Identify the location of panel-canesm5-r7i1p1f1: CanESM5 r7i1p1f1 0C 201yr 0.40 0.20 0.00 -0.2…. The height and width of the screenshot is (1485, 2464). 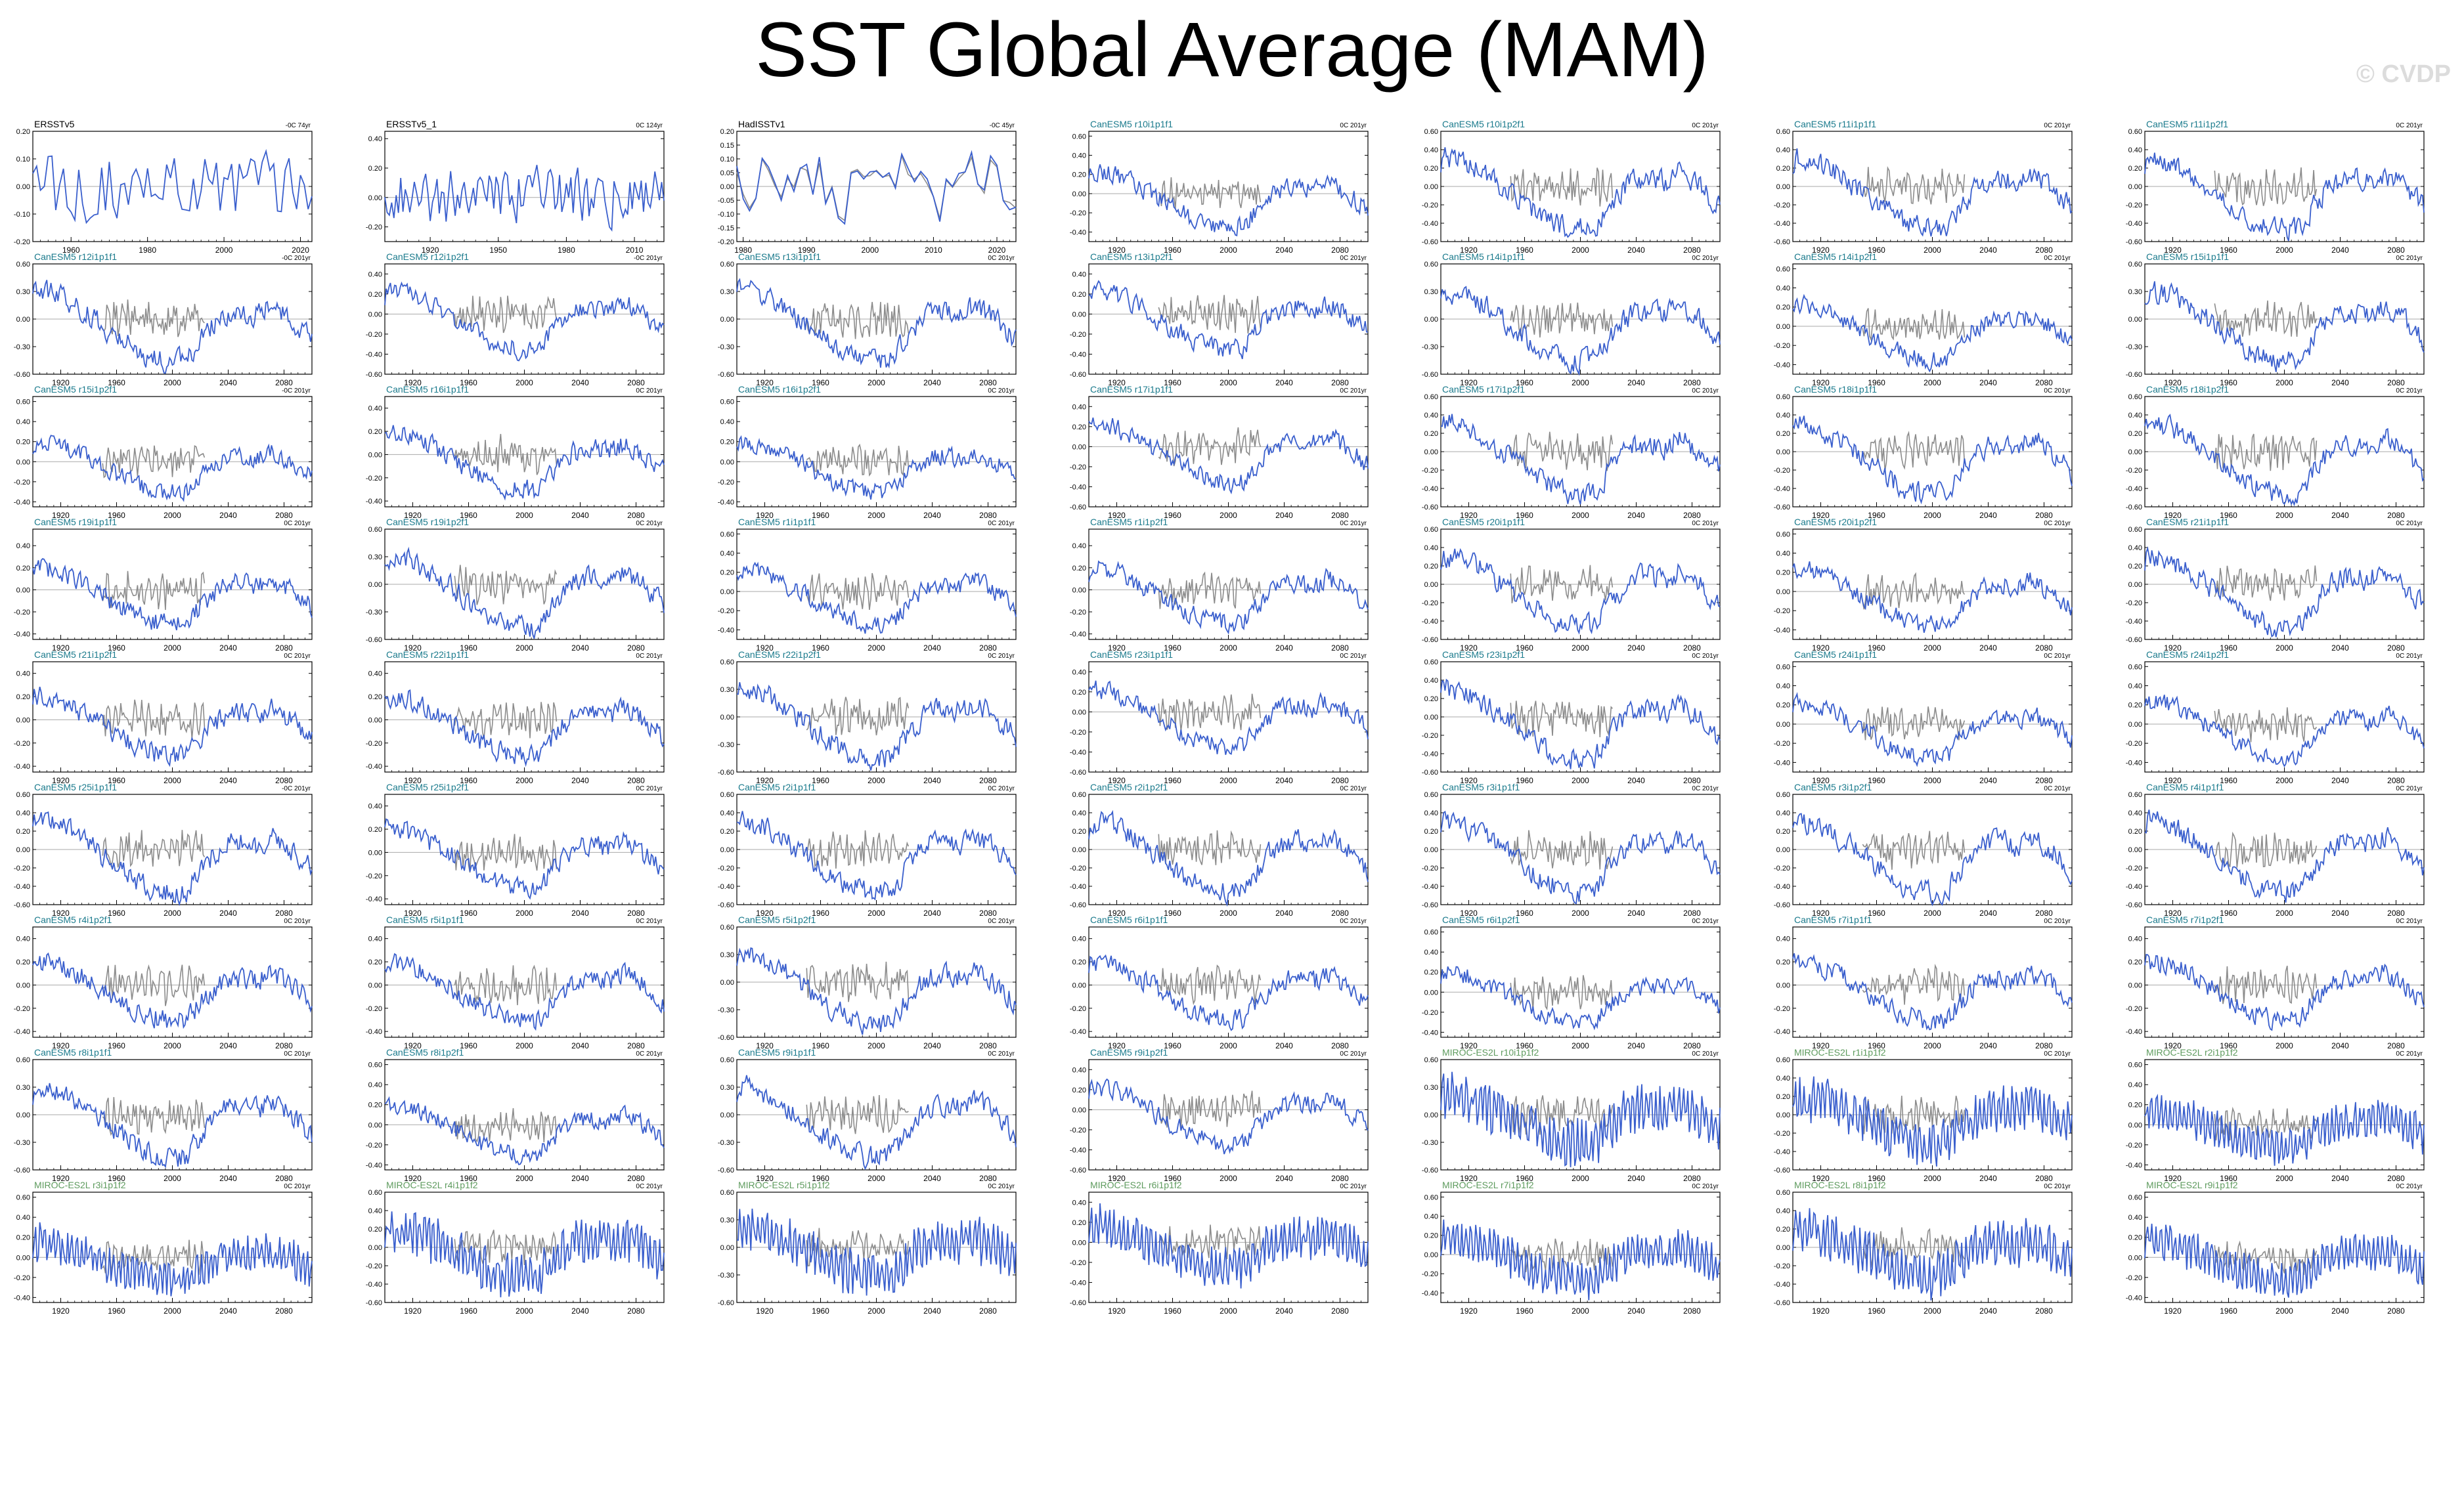
(1923, 982).